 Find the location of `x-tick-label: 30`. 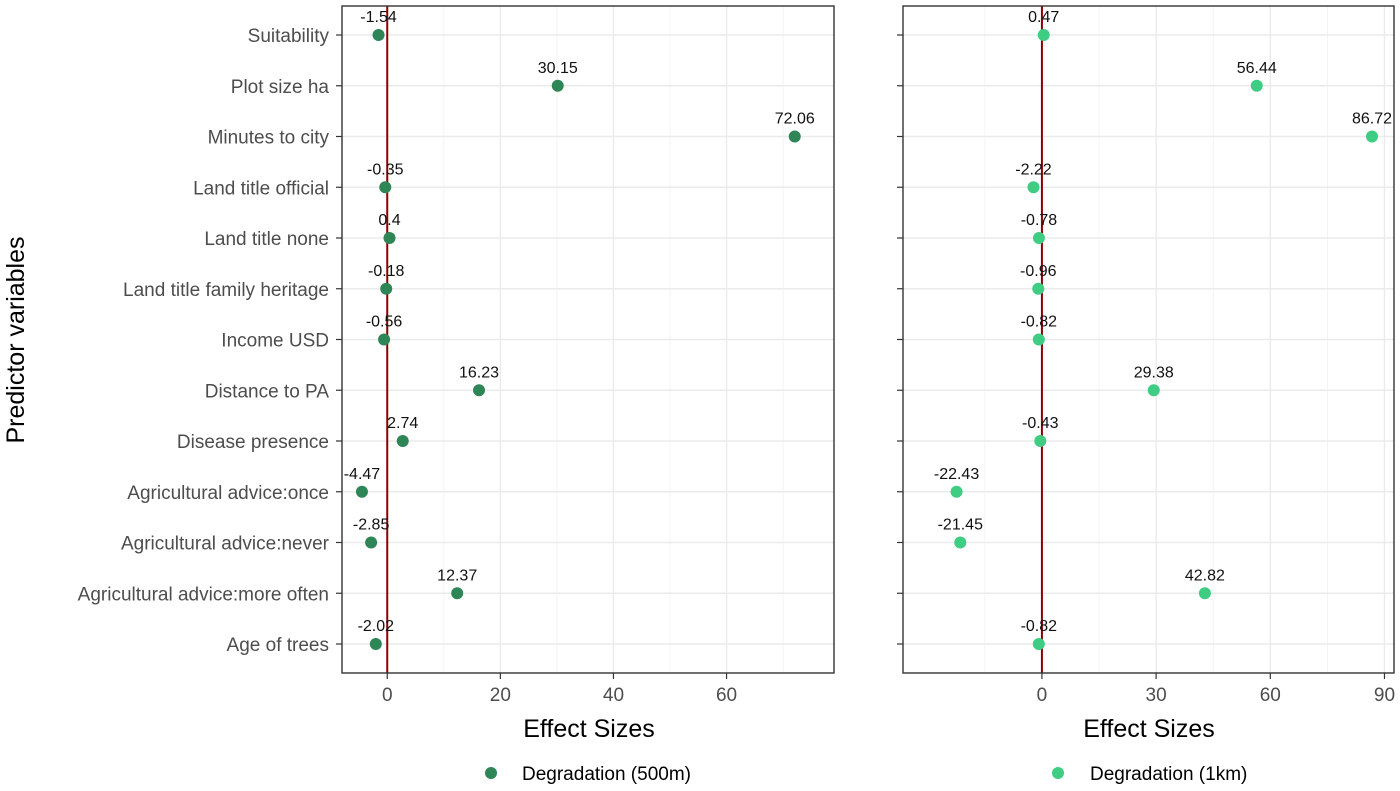

x-tick-label: 30 is located at coordinates (1156, 695).